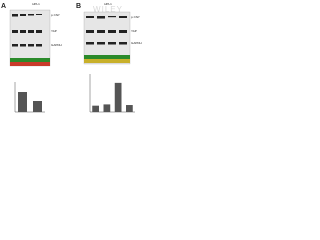 This screenshot has height=240, width=320. Describe the element at coordinates (108, 9) in the screenshot. I see `watermark: WILEY` at that location.